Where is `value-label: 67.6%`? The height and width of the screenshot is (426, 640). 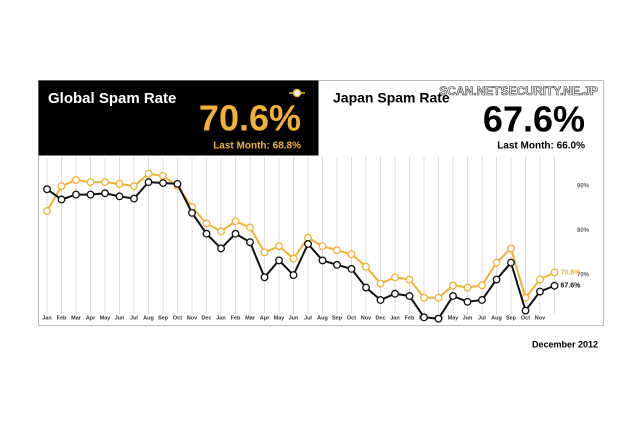
value-label: 67.6% is located at coordinates (571, 286).